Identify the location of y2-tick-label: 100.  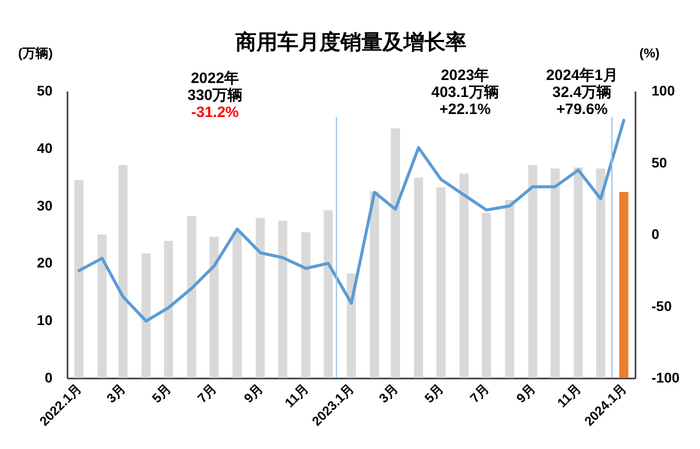
(664, 90).